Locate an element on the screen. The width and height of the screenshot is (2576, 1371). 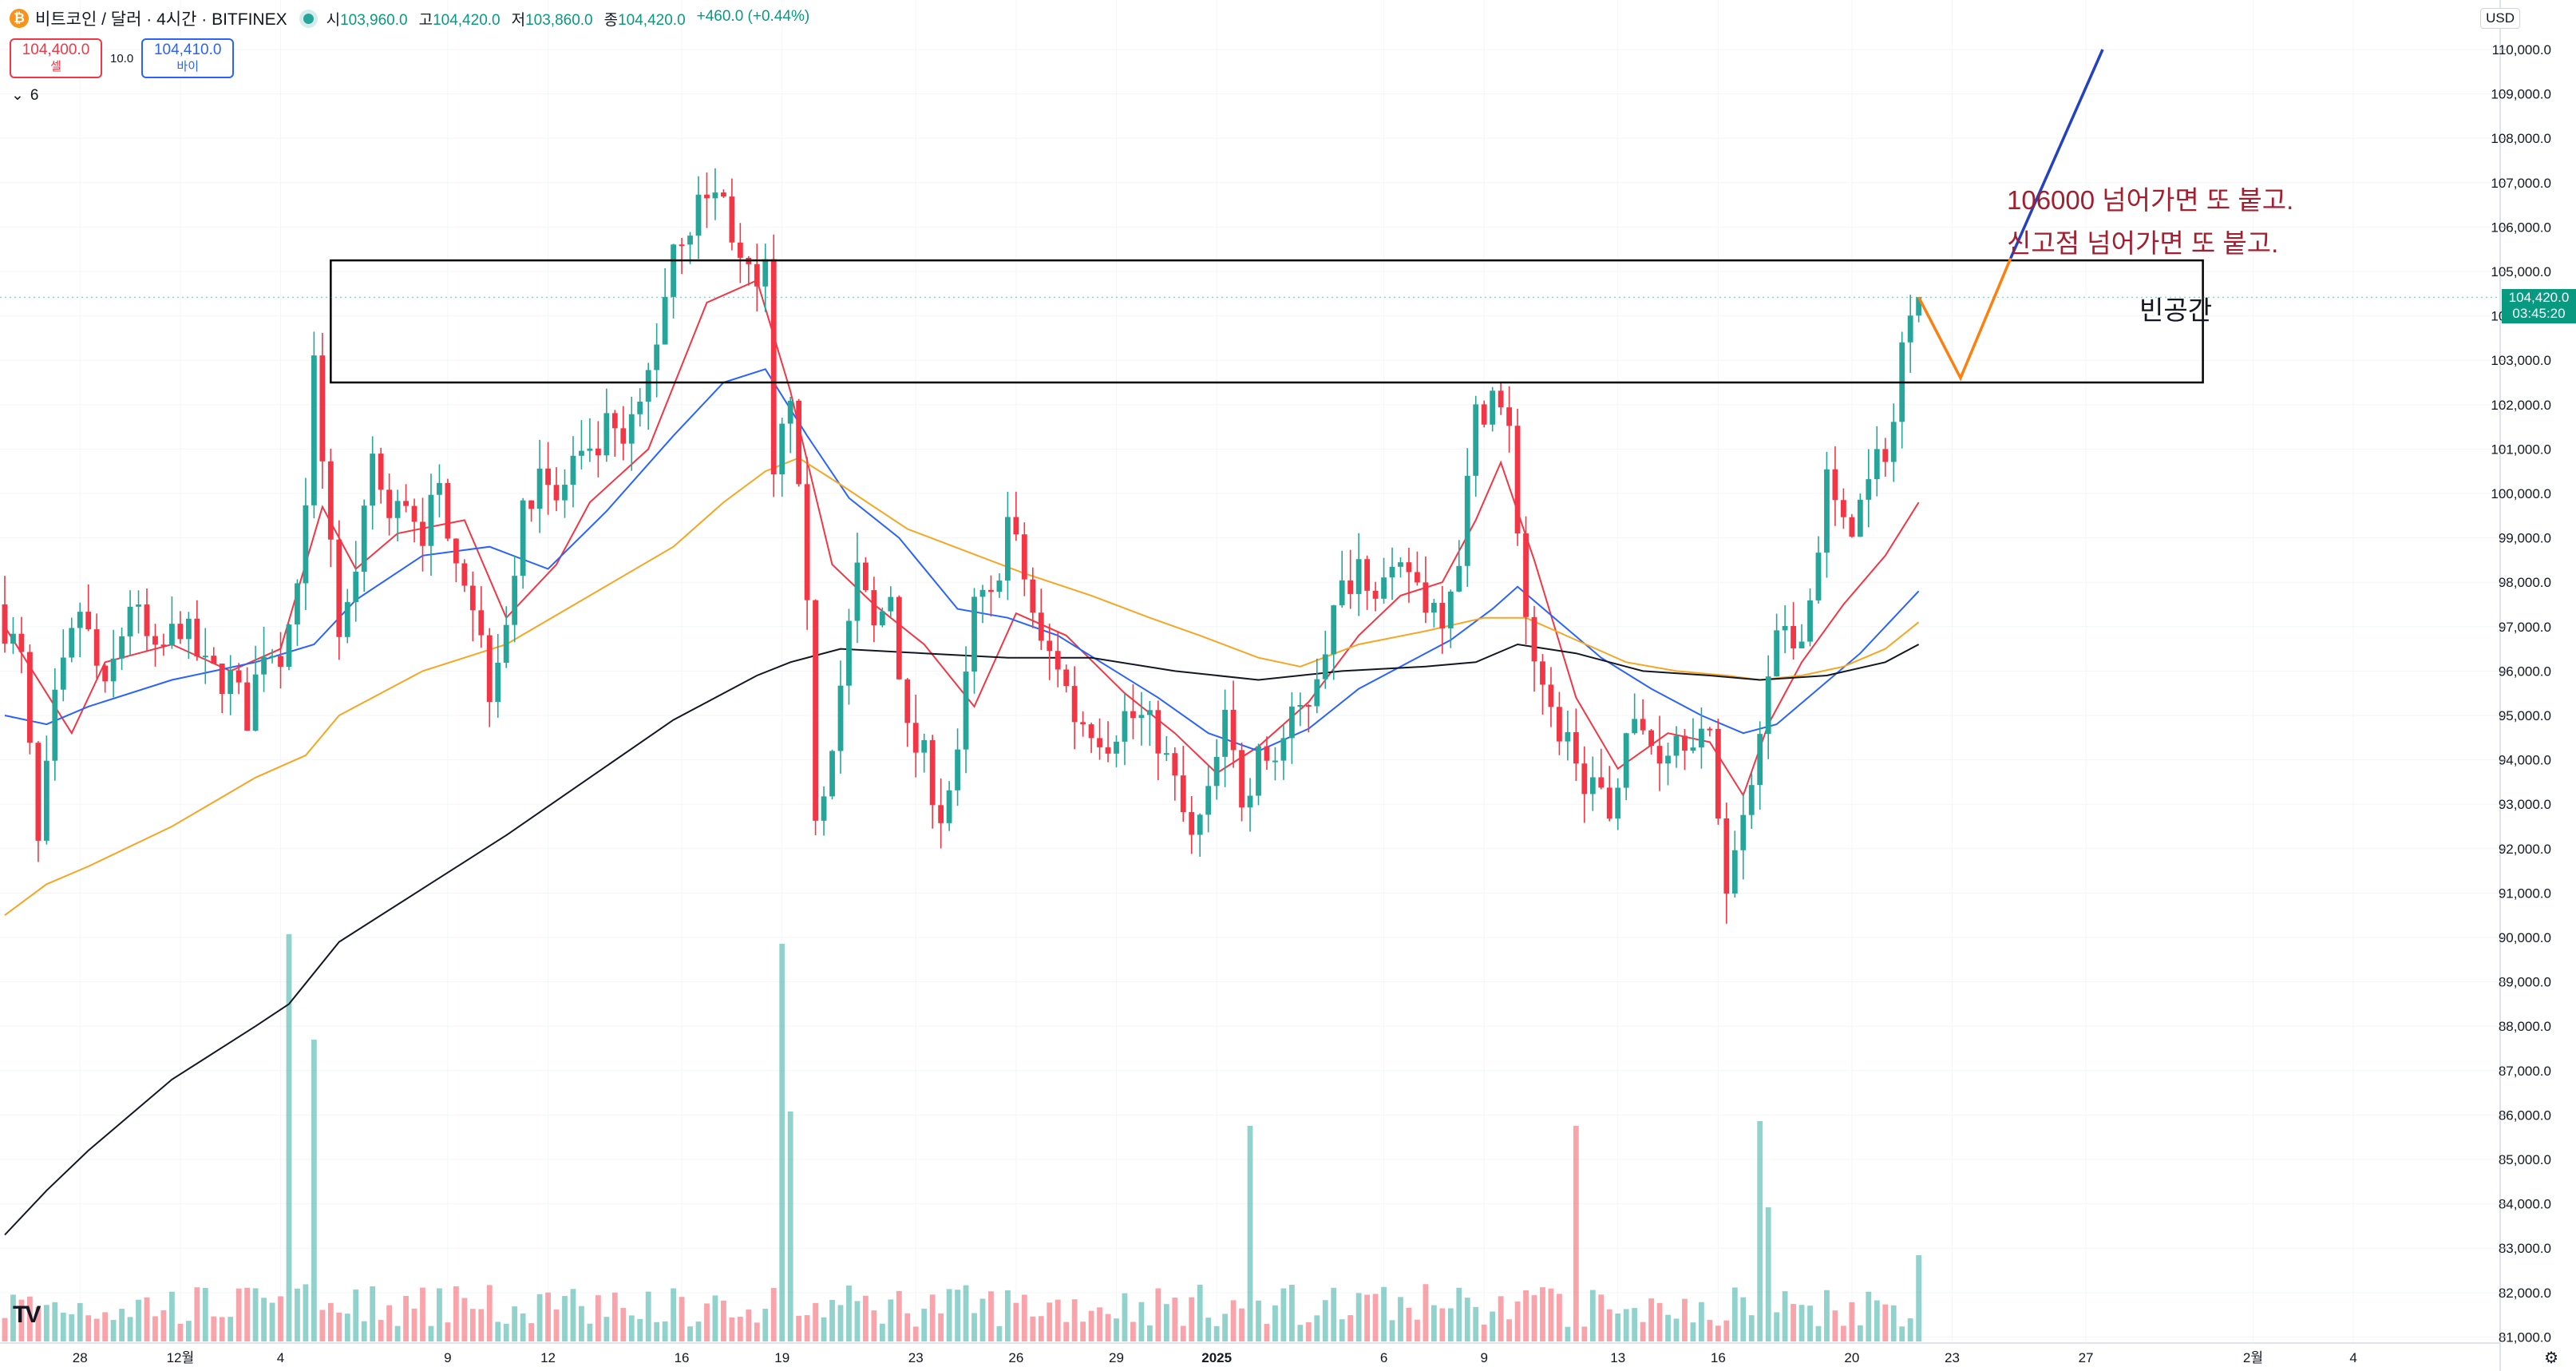
price-tick-label: 83,000.0 is located at coordinates (2525, 1248).